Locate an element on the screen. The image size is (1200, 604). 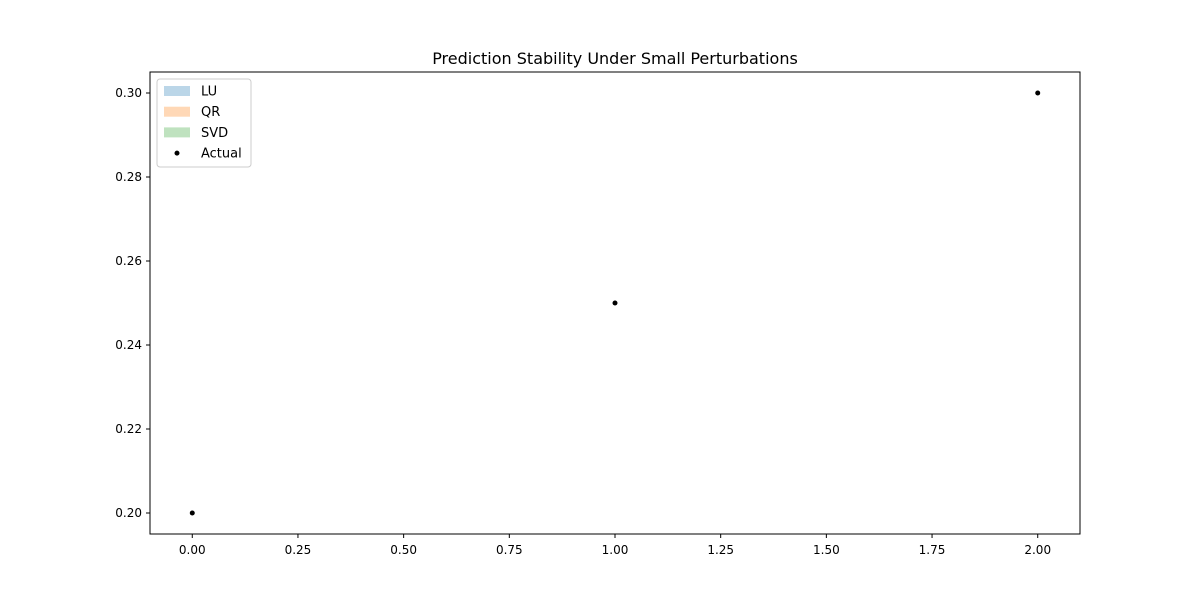
x-tick-label: 0.75 is located at coordinates (509, 550).